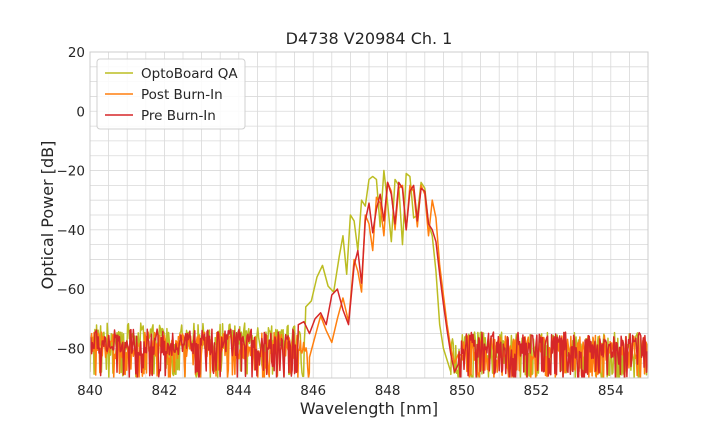 This screenshot has width=720, height=436. I want to click on y-tick-label: 0, so click(80, 112).